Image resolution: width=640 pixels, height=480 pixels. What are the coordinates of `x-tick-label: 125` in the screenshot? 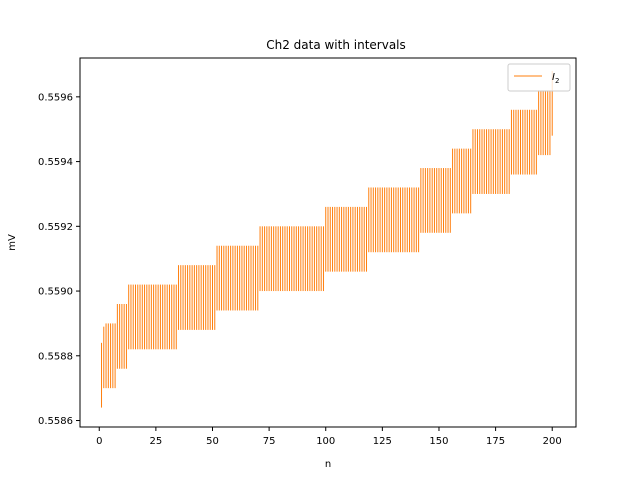 It's located at (382, 441).